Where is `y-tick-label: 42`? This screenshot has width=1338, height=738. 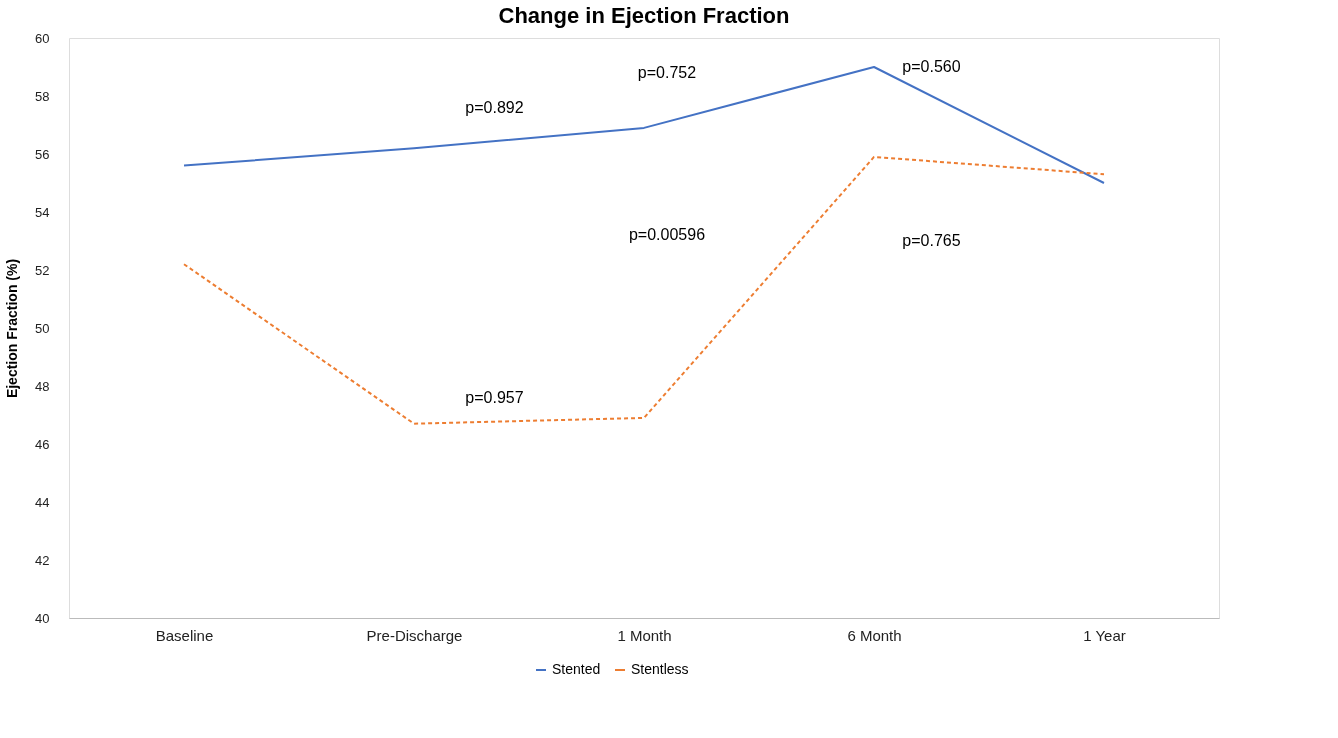
y-tick-label: 42 is located at coordinates (42, 560).